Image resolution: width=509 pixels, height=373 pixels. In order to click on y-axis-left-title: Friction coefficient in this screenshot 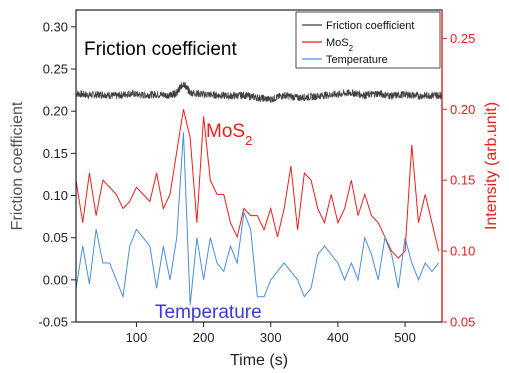, I will do `click(17, 165)`.